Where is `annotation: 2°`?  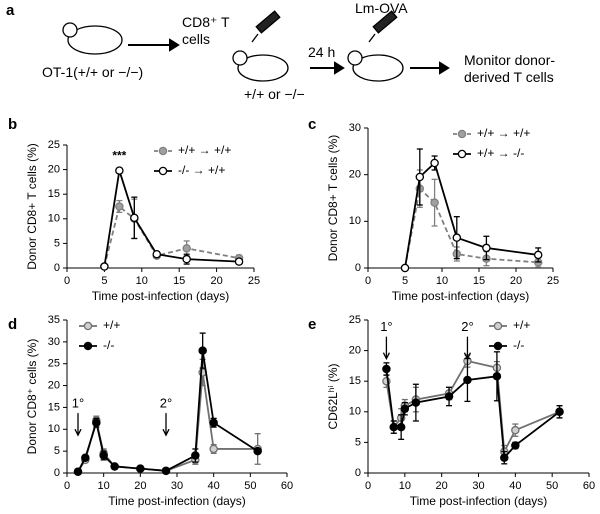 annotation: 2° is located at coordinates (467, 326).